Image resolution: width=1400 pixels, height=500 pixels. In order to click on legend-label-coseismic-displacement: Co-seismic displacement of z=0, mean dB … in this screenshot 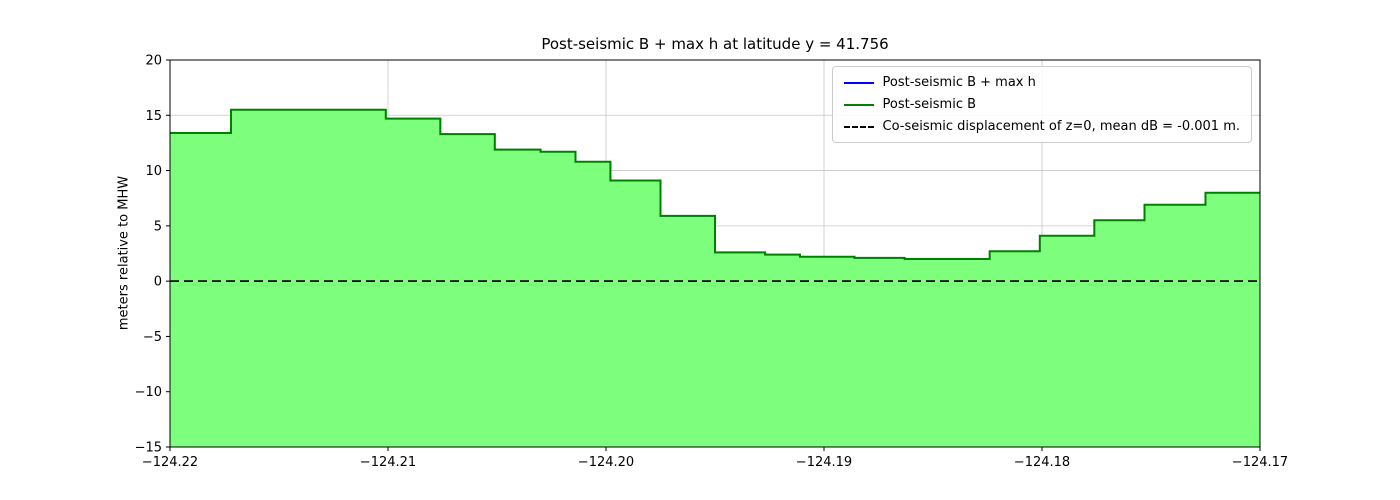, I will do `click(1061, 126)`.